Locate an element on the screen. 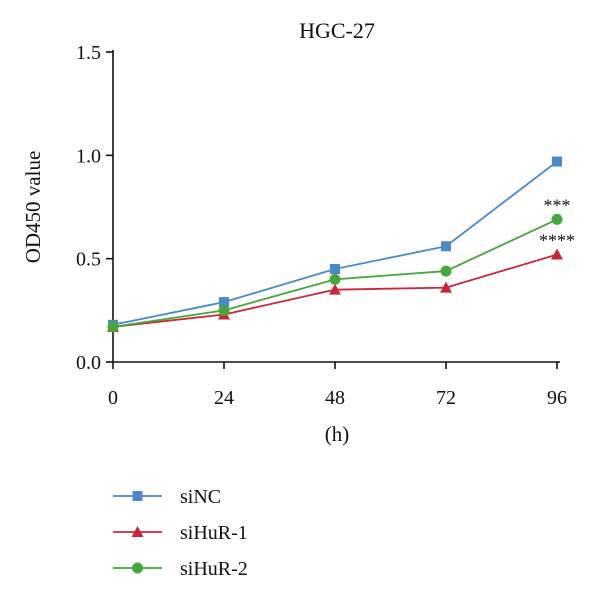 The height and width of the screenshot is (597, 600). x-axis-label: (h) is located at coordinates (337, 434).